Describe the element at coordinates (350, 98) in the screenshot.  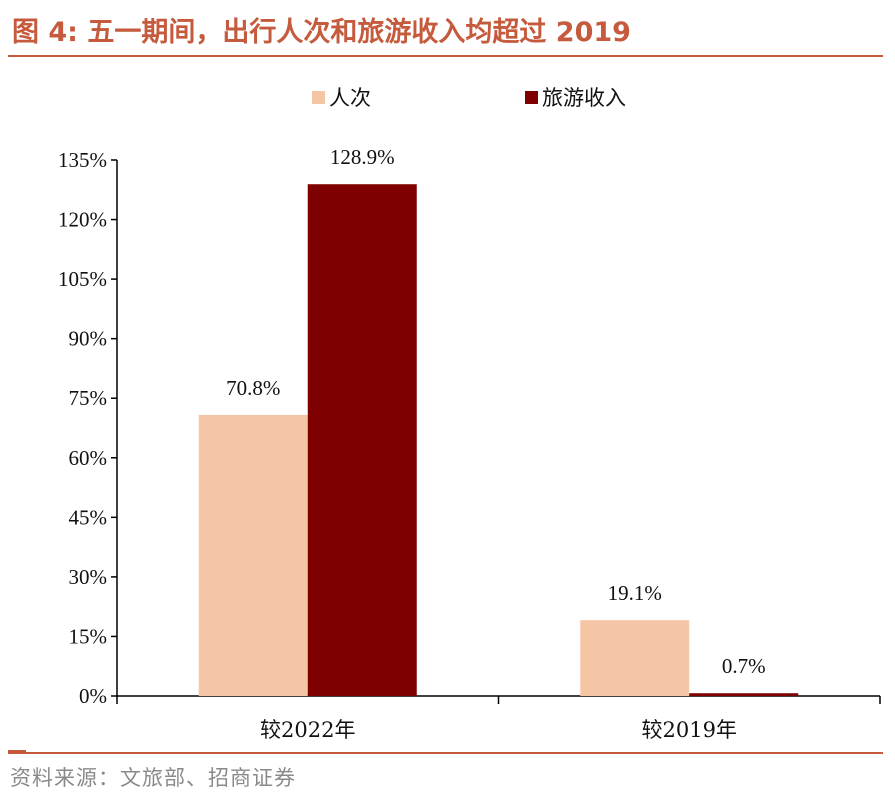
I see `legend-label: 人次` at that location.